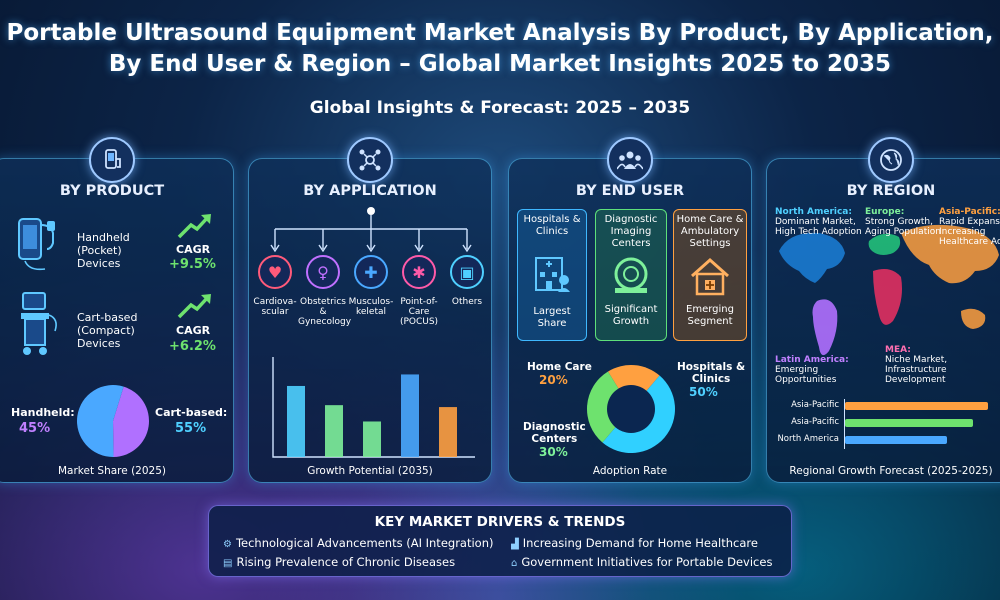 This screenshot has width=1000, height=600. I want to click on end-user-title: BY END USER, so click(630, 191).